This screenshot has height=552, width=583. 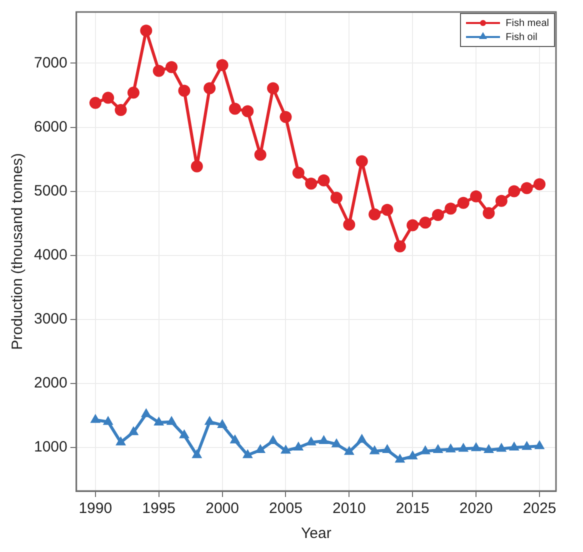 I want to click on x-tick-label: 2020, so click(x=476, y=509).